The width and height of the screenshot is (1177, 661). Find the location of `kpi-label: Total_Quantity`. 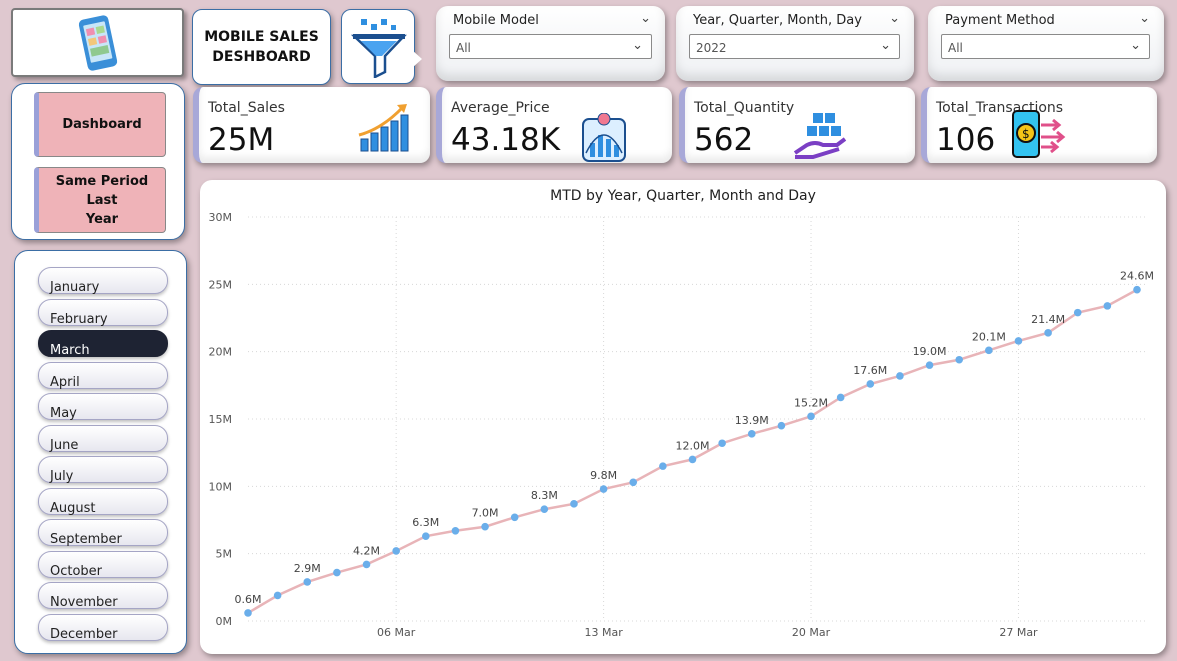

kpi-label: Total_Quantity is located at coordinates (744, 108).